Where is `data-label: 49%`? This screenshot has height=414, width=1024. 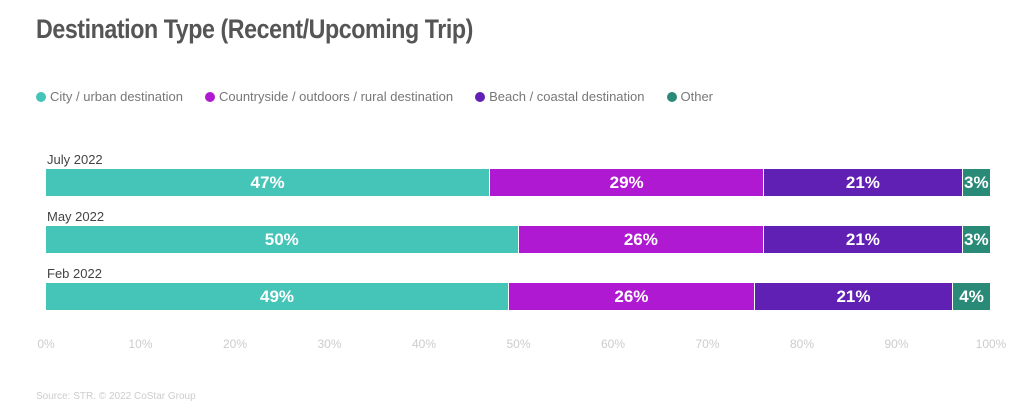 data-label: 49% is located at coordinates (277, 296).